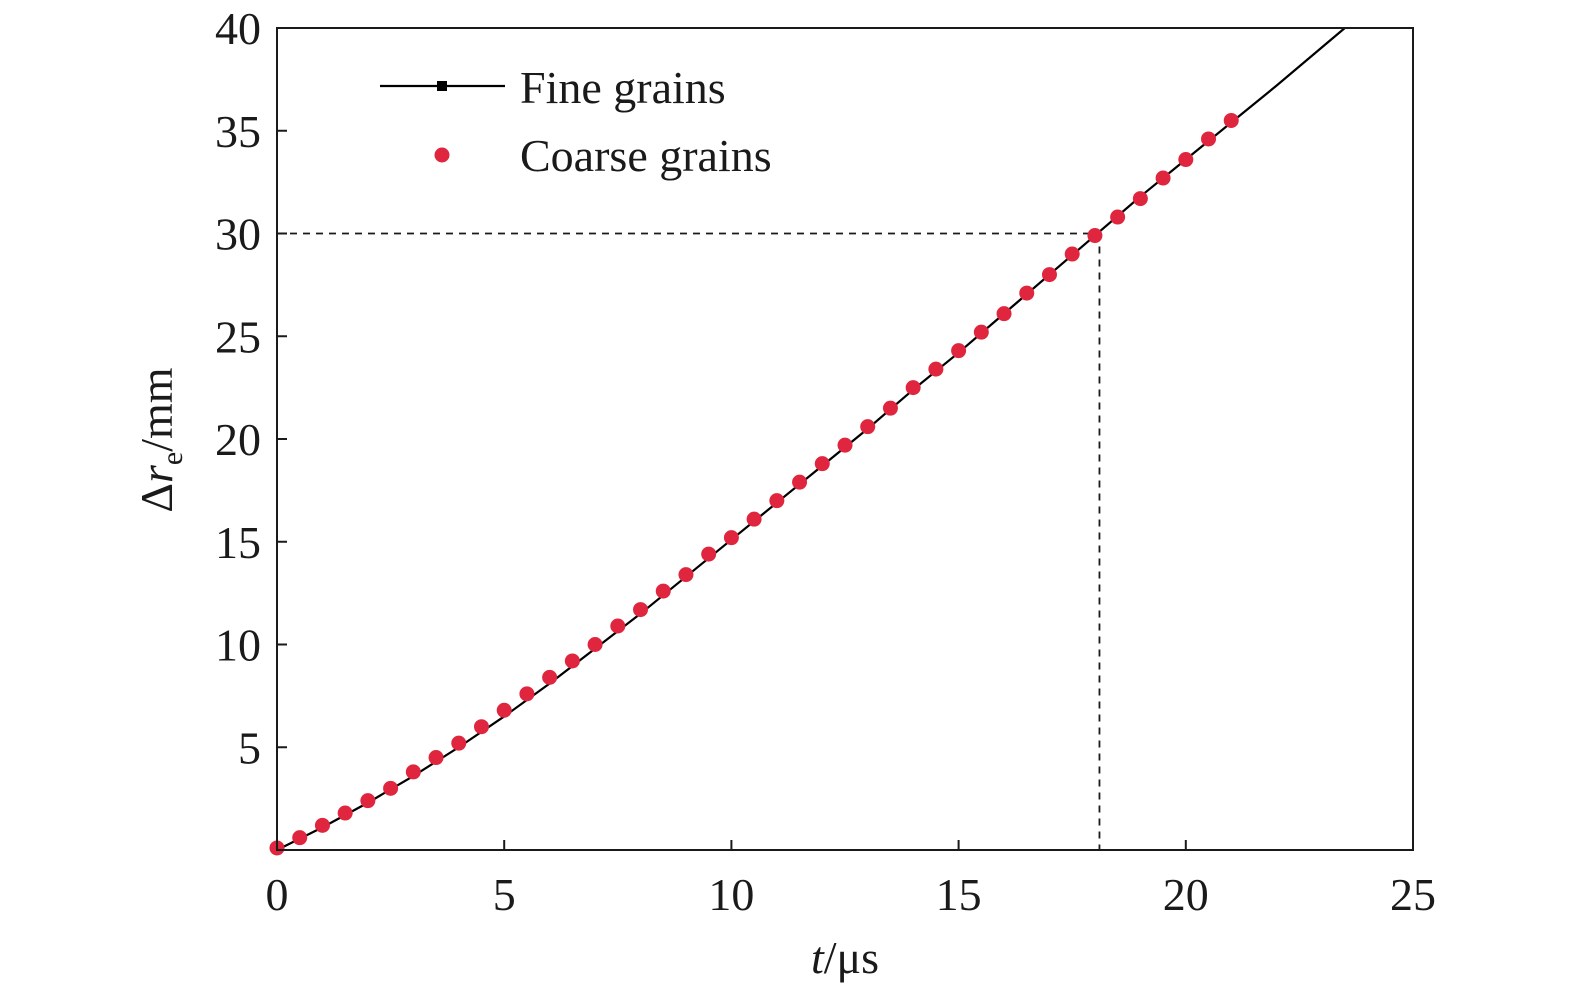 Image resolution: width=1575 pixels, height=995 pixels. What do you see at coordinates (172, 458) in the screenshot?
I see `y-axis-title-subscript: e` at bounding box center [172, 458].